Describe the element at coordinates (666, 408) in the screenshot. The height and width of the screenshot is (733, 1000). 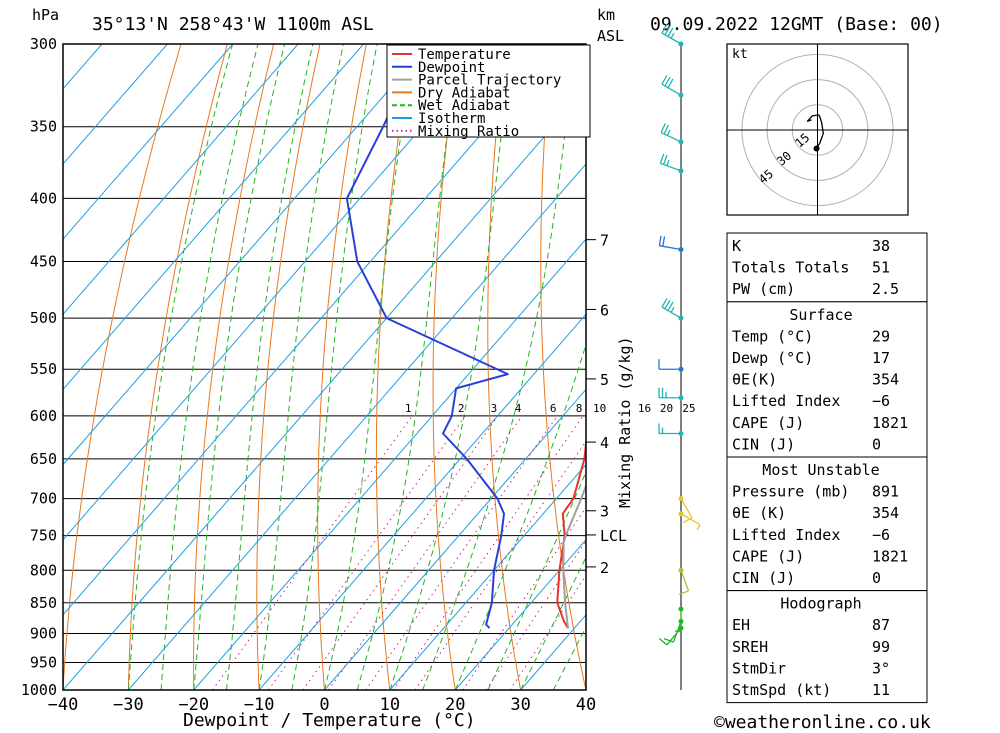
I see `mixing-ratio-label: 20` at that location.